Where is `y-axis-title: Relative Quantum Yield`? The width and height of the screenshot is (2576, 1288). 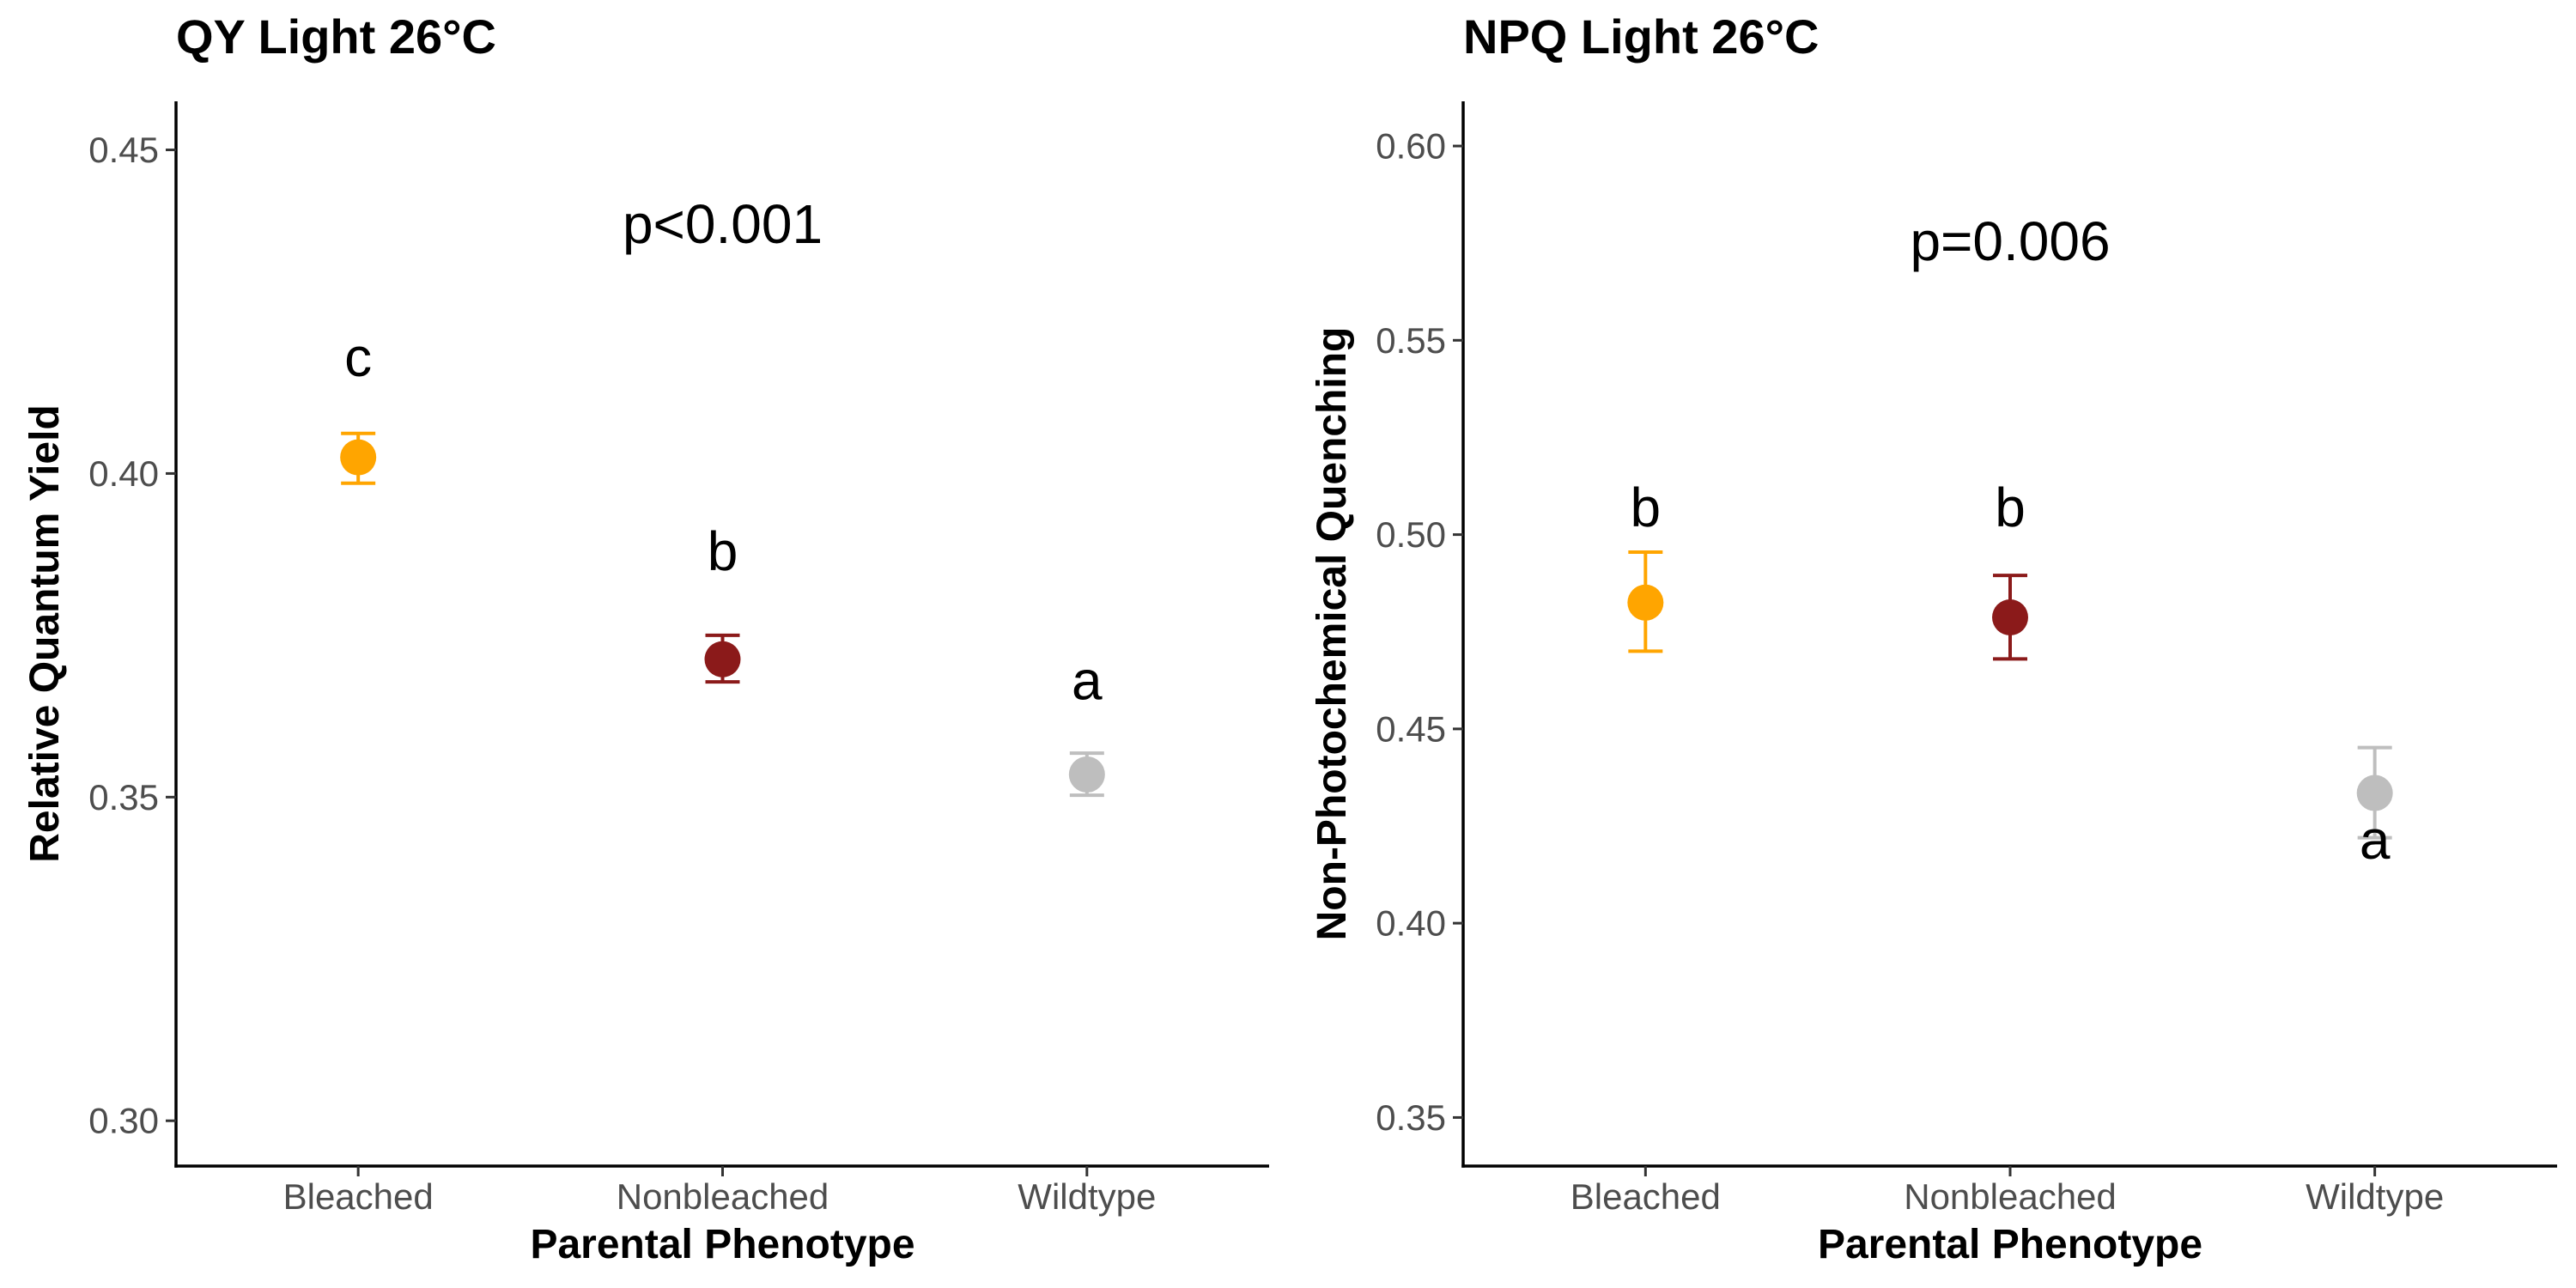 y-axis-title: Relative Quantum Yield is located at coordinates (45, 633).